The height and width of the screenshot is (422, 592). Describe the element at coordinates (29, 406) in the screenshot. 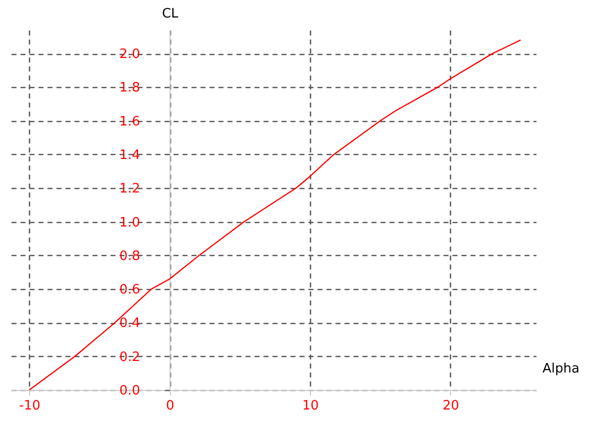

I see `x-tick-label: -10` at that location.